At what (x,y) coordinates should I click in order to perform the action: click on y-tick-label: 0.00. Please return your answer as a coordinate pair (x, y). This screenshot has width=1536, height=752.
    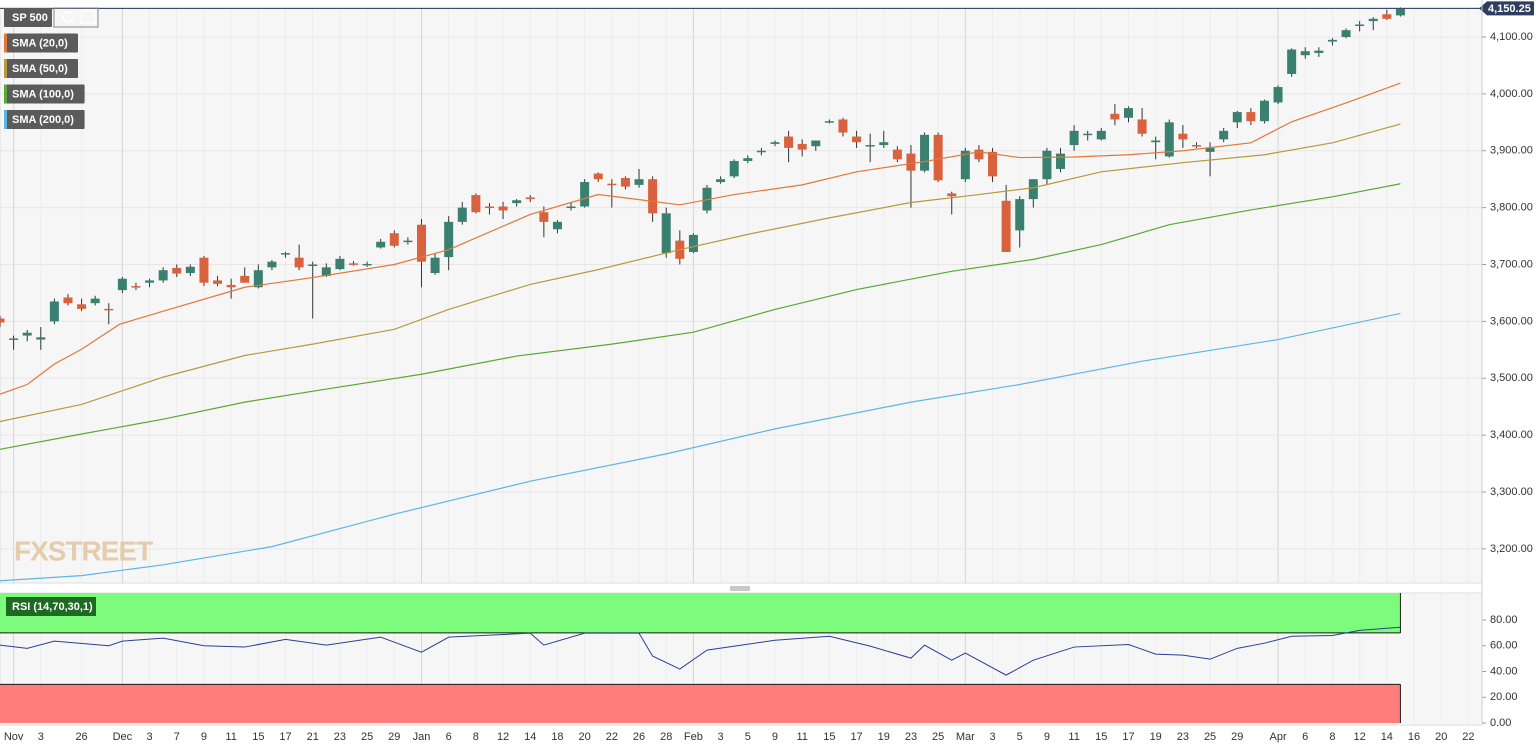
    Looking at the image, I should click on (1500, 723).